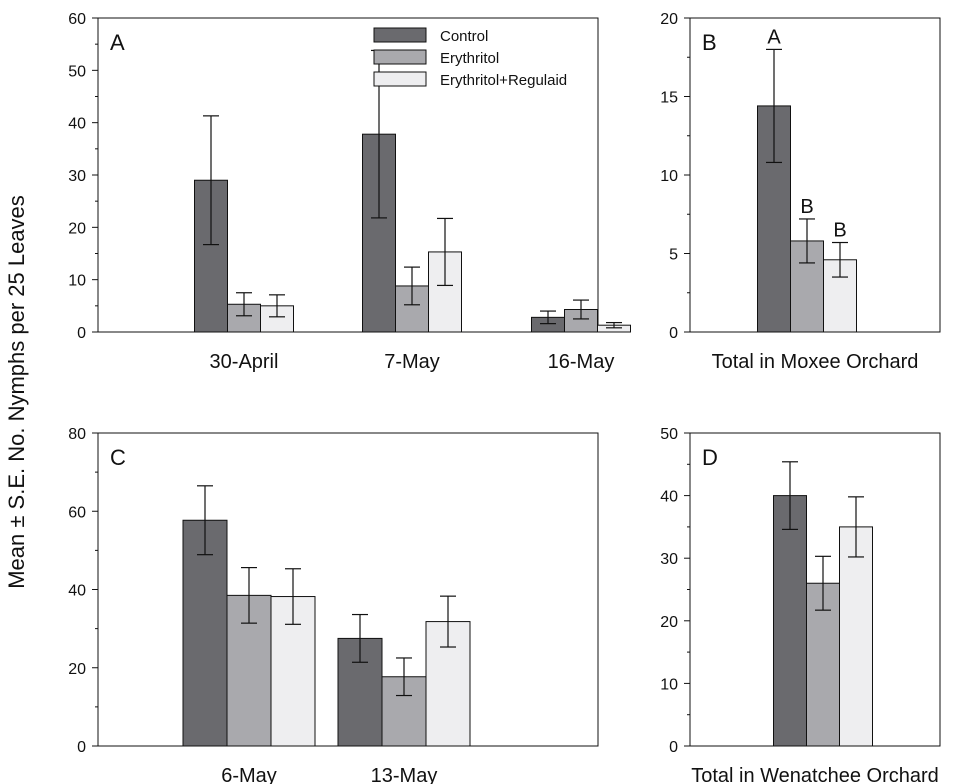 This screenshot has width=971, height=784. What do you see at coordinates (815, 774) in the screenshot?
I see `x-category-label: Total in Wenatchee Orchard` at bounding box center [815, 774].